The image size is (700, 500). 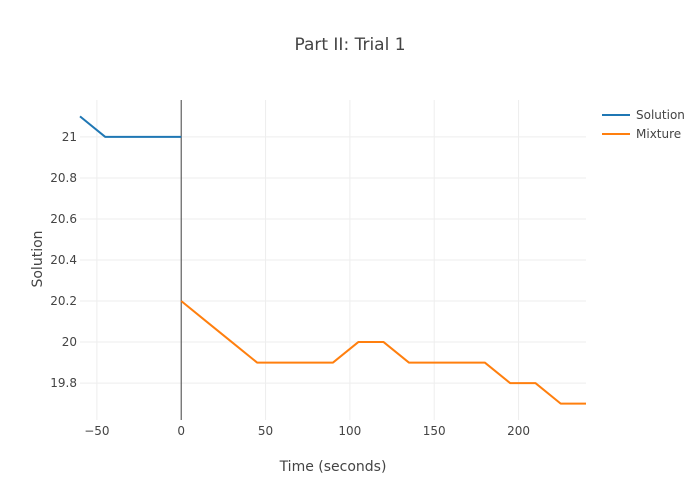 What do you see at coordinates (63, 178) in the screenshot?
I see `y-tick-label: 20.8` at bounding box center [63, 178].